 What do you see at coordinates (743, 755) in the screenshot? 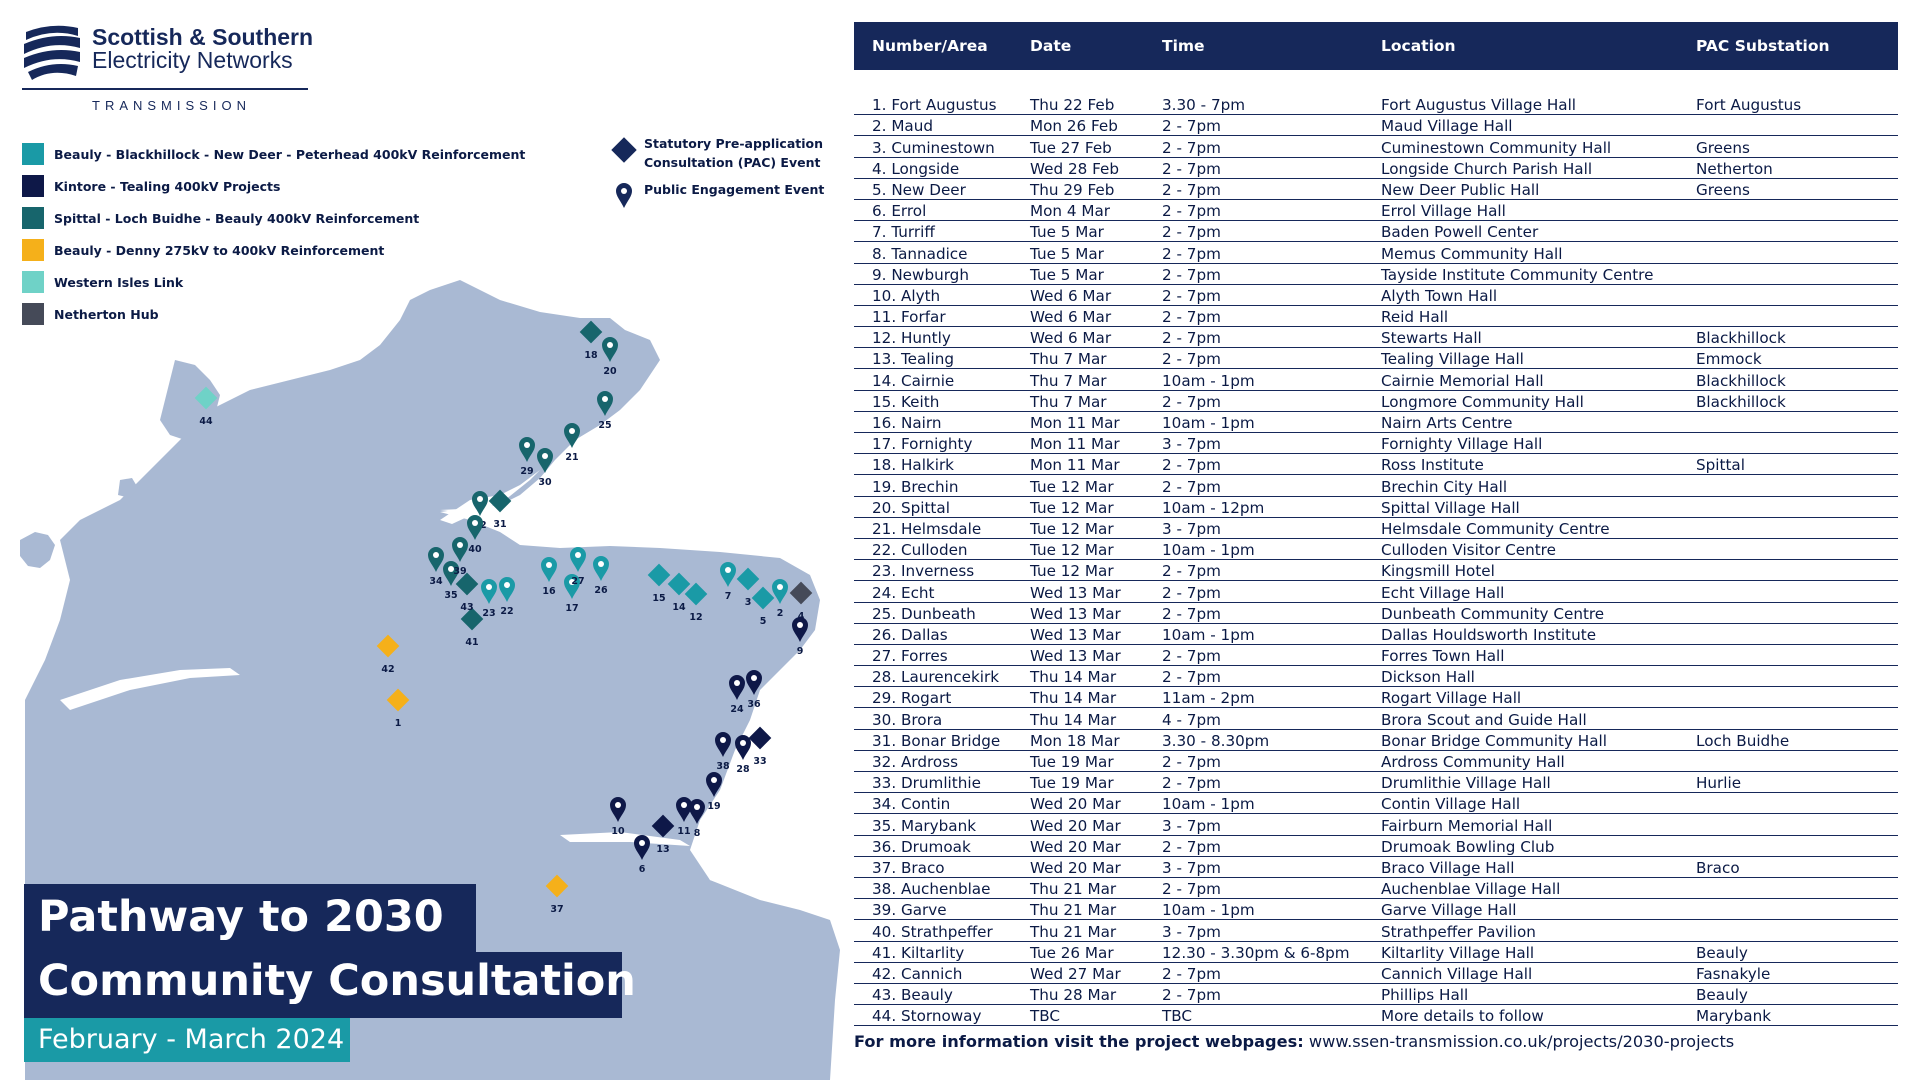
I see `map-marker-28: 28` at bounding box center [743, 755].